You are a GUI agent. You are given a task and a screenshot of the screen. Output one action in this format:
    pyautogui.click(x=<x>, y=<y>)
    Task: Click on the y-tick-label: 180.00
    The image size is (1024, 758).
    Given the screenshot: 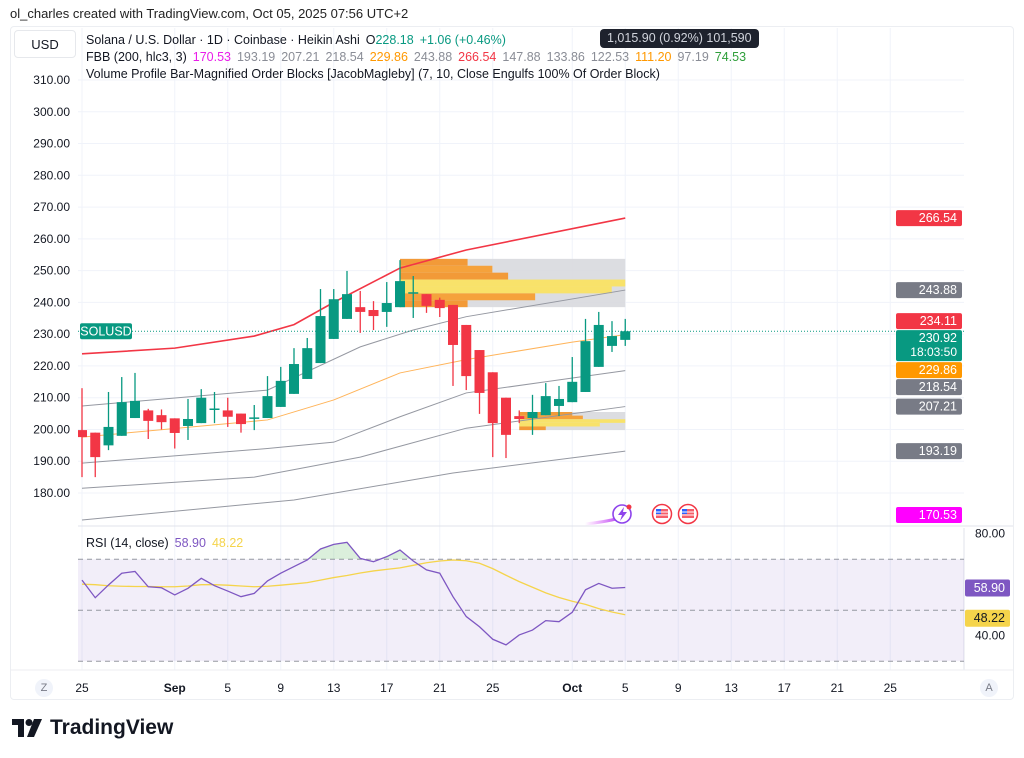 What is the action you would take?
    pyautogui.click(x=51, y=493)
    